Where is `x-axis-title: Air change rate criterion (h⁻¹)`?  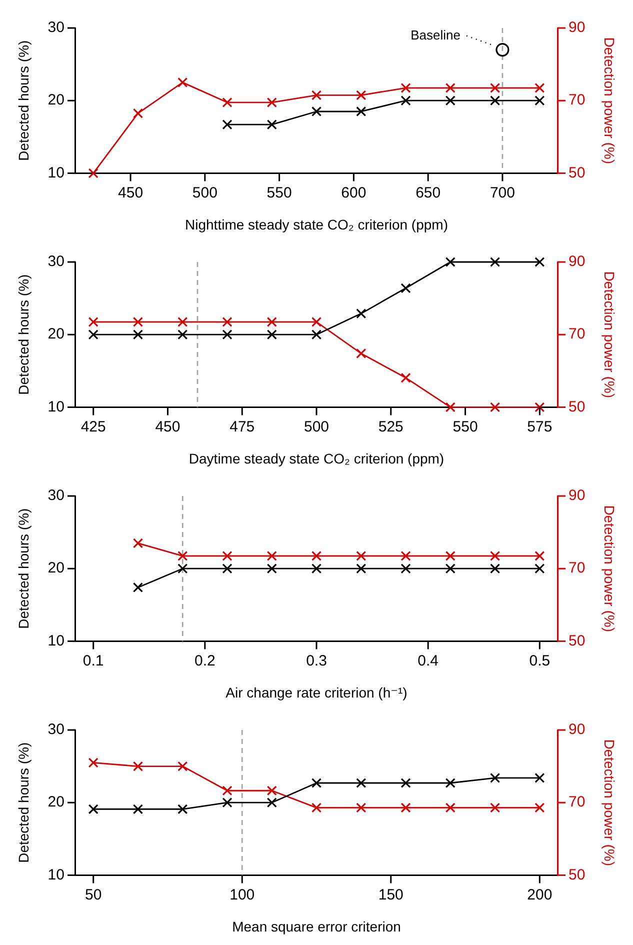 x-axis-title: Air change rate criterion (h⁻¹) is located at coordinates (317, 692).